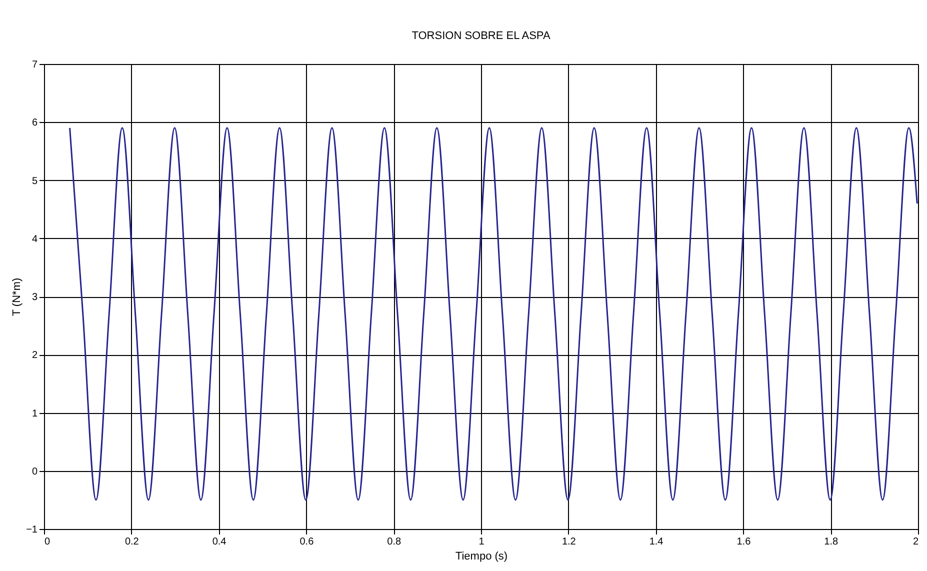 The image size is (927, 571). What do you see at coordinates (481, 556) in the screenshot?
I see `x-axis-title: Tiempo (s)` at bounding box center [481, 556].